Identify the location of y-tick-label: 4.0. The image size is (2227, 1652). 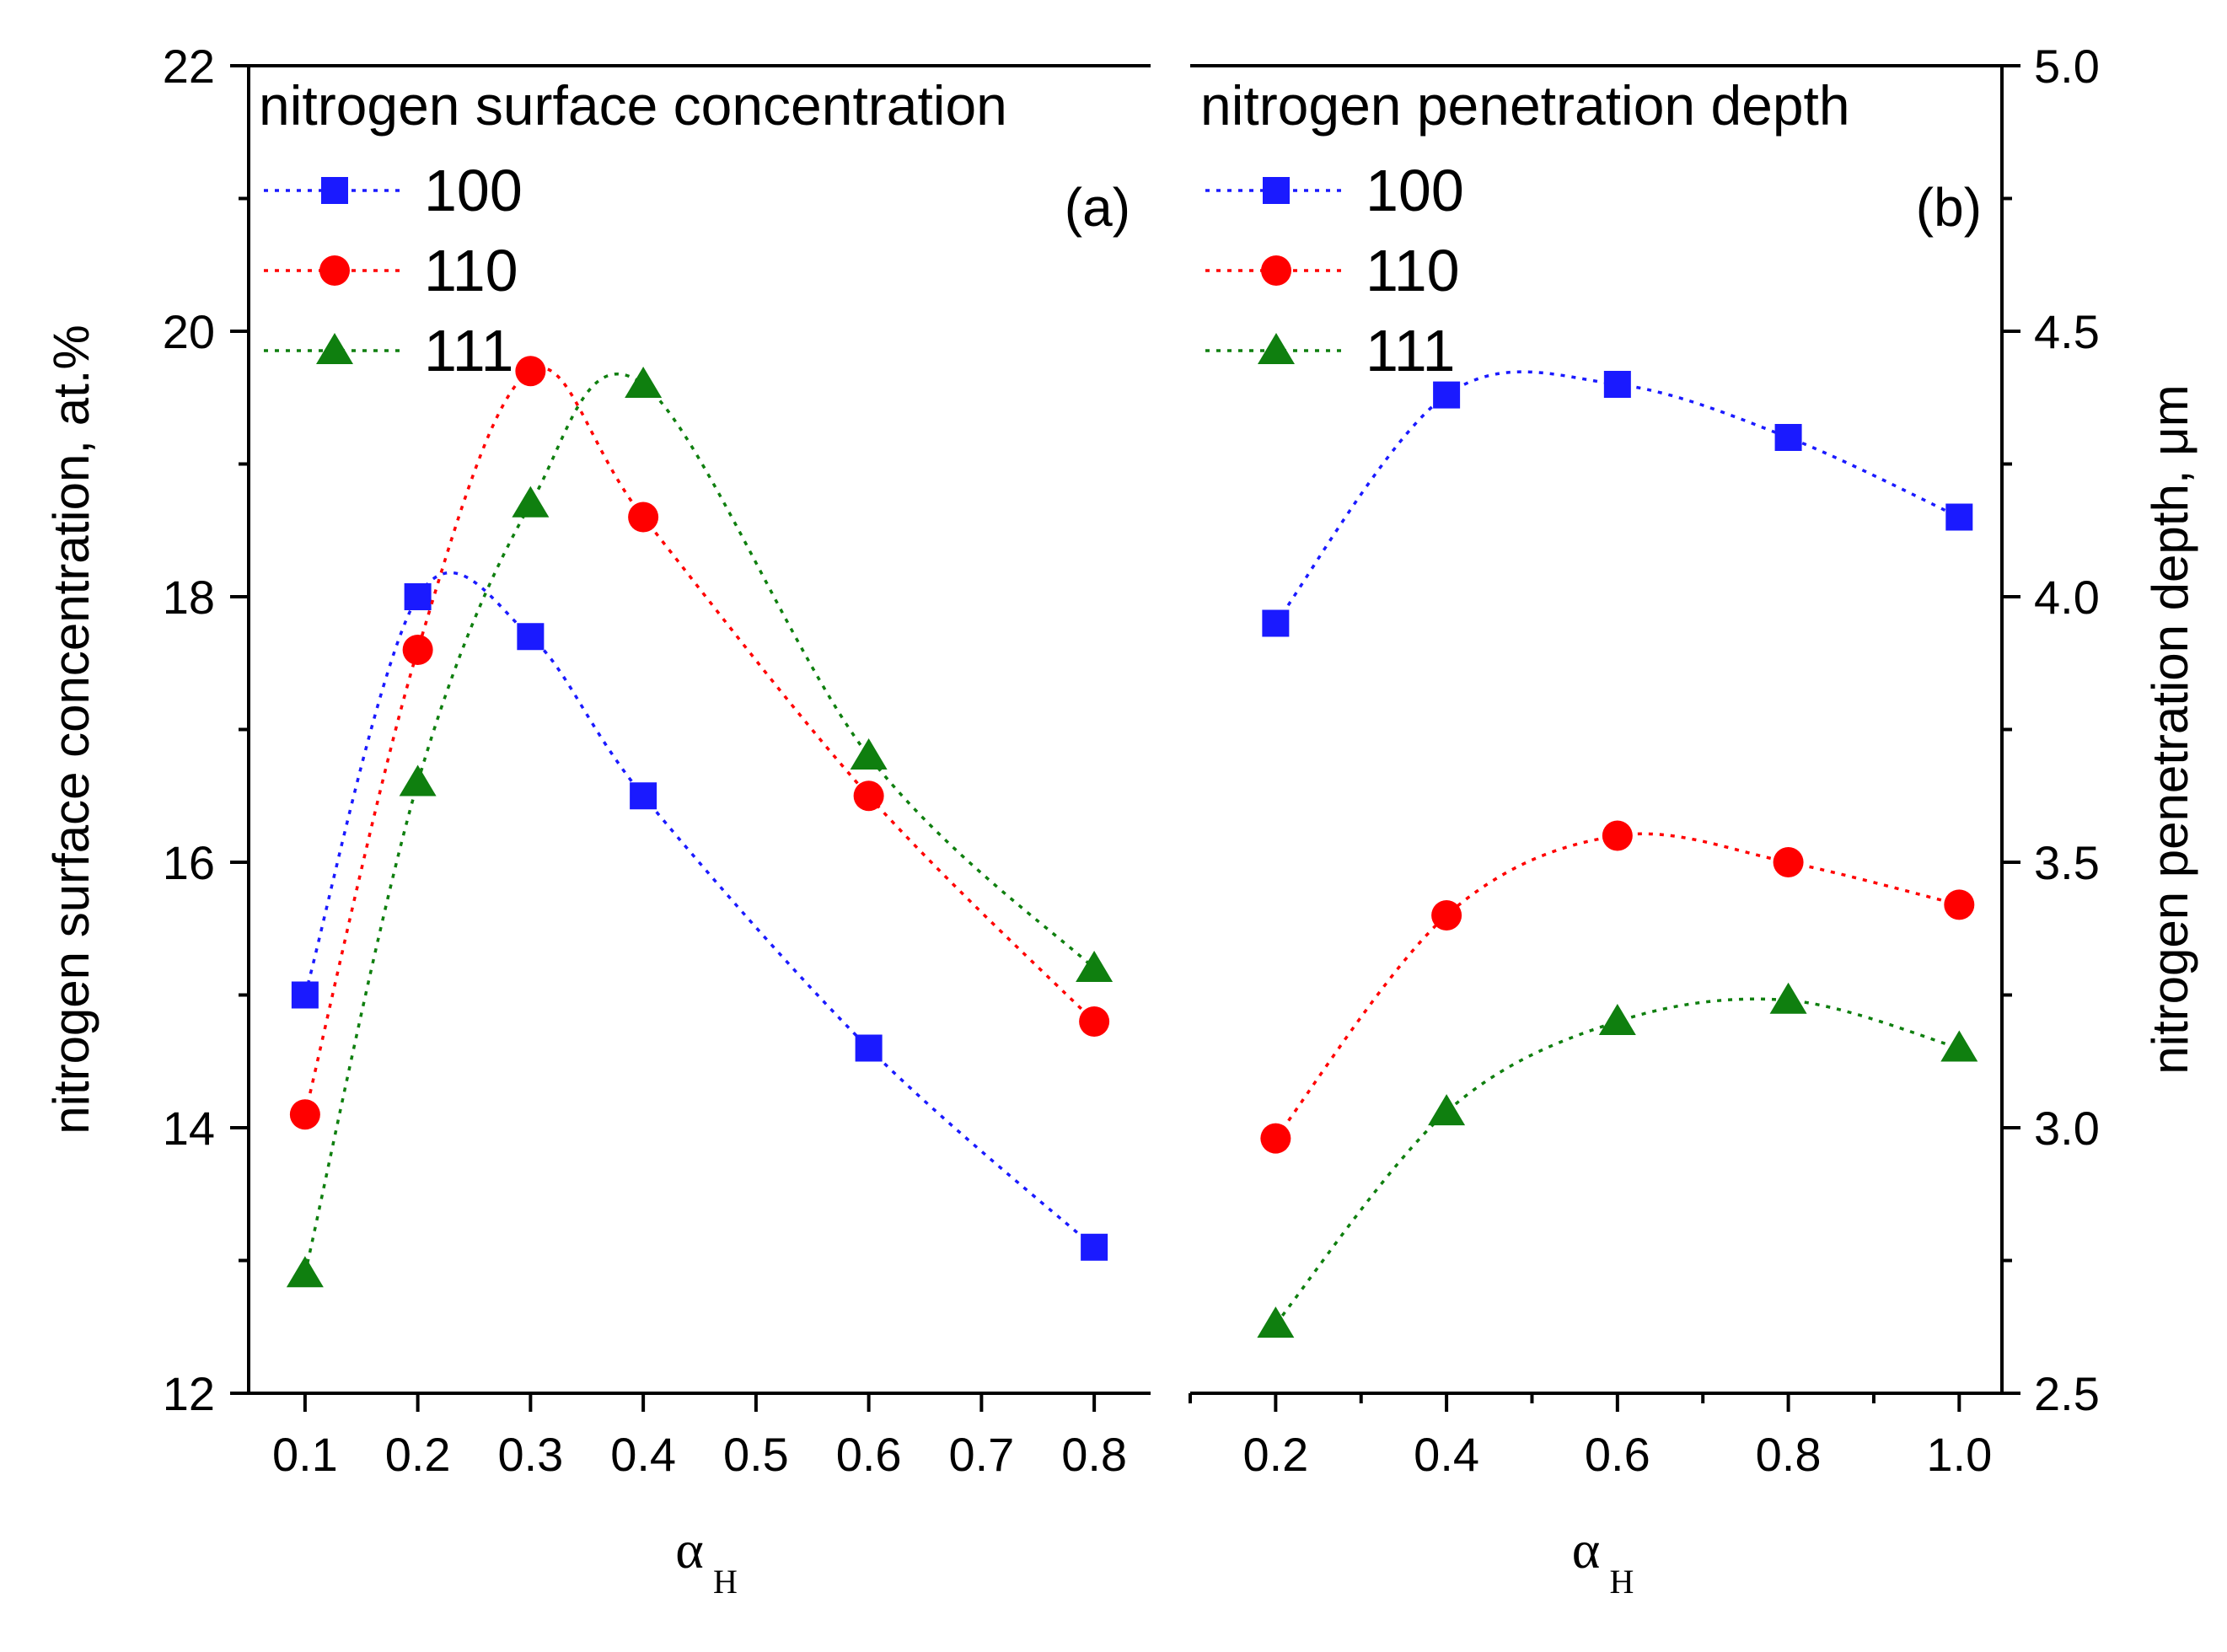
(2067, 597).